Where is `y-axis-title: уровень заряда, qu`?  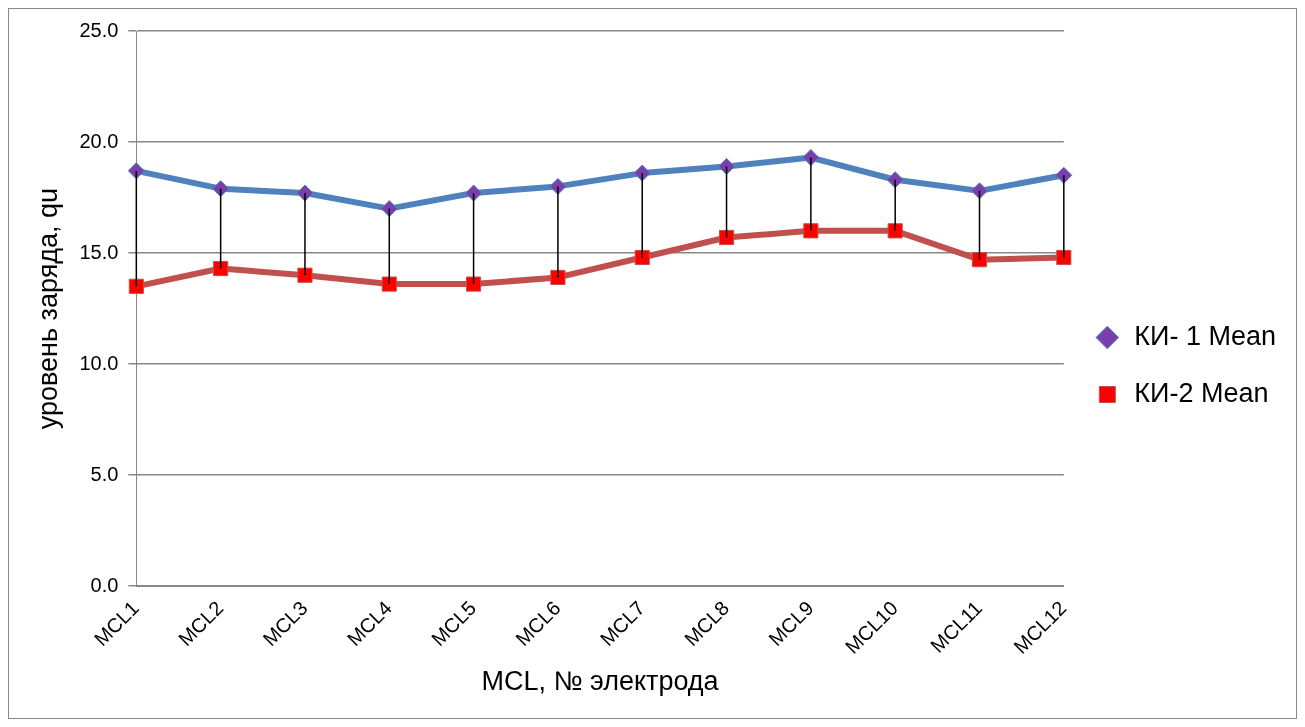 y-axis-title: уровень заряда, qu is located at coordinates (47, 308).